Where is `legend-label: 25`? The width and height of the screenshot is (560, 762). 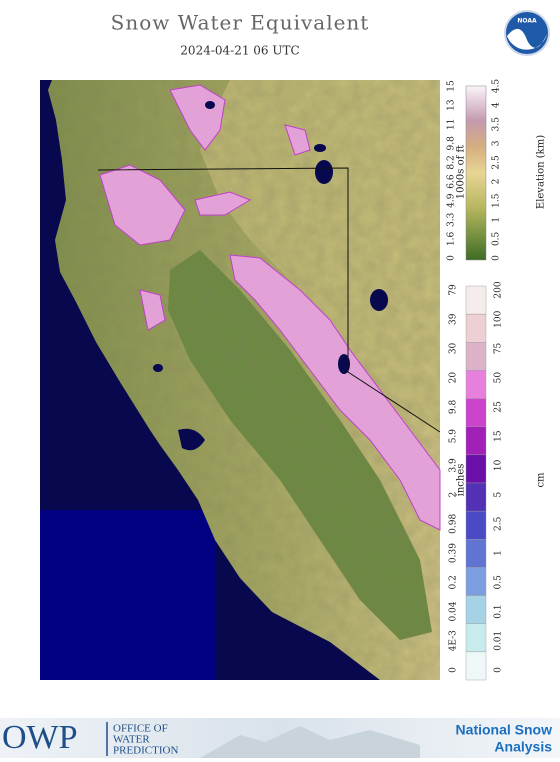 legend-label: 25 is located at coordinates (499, 407).